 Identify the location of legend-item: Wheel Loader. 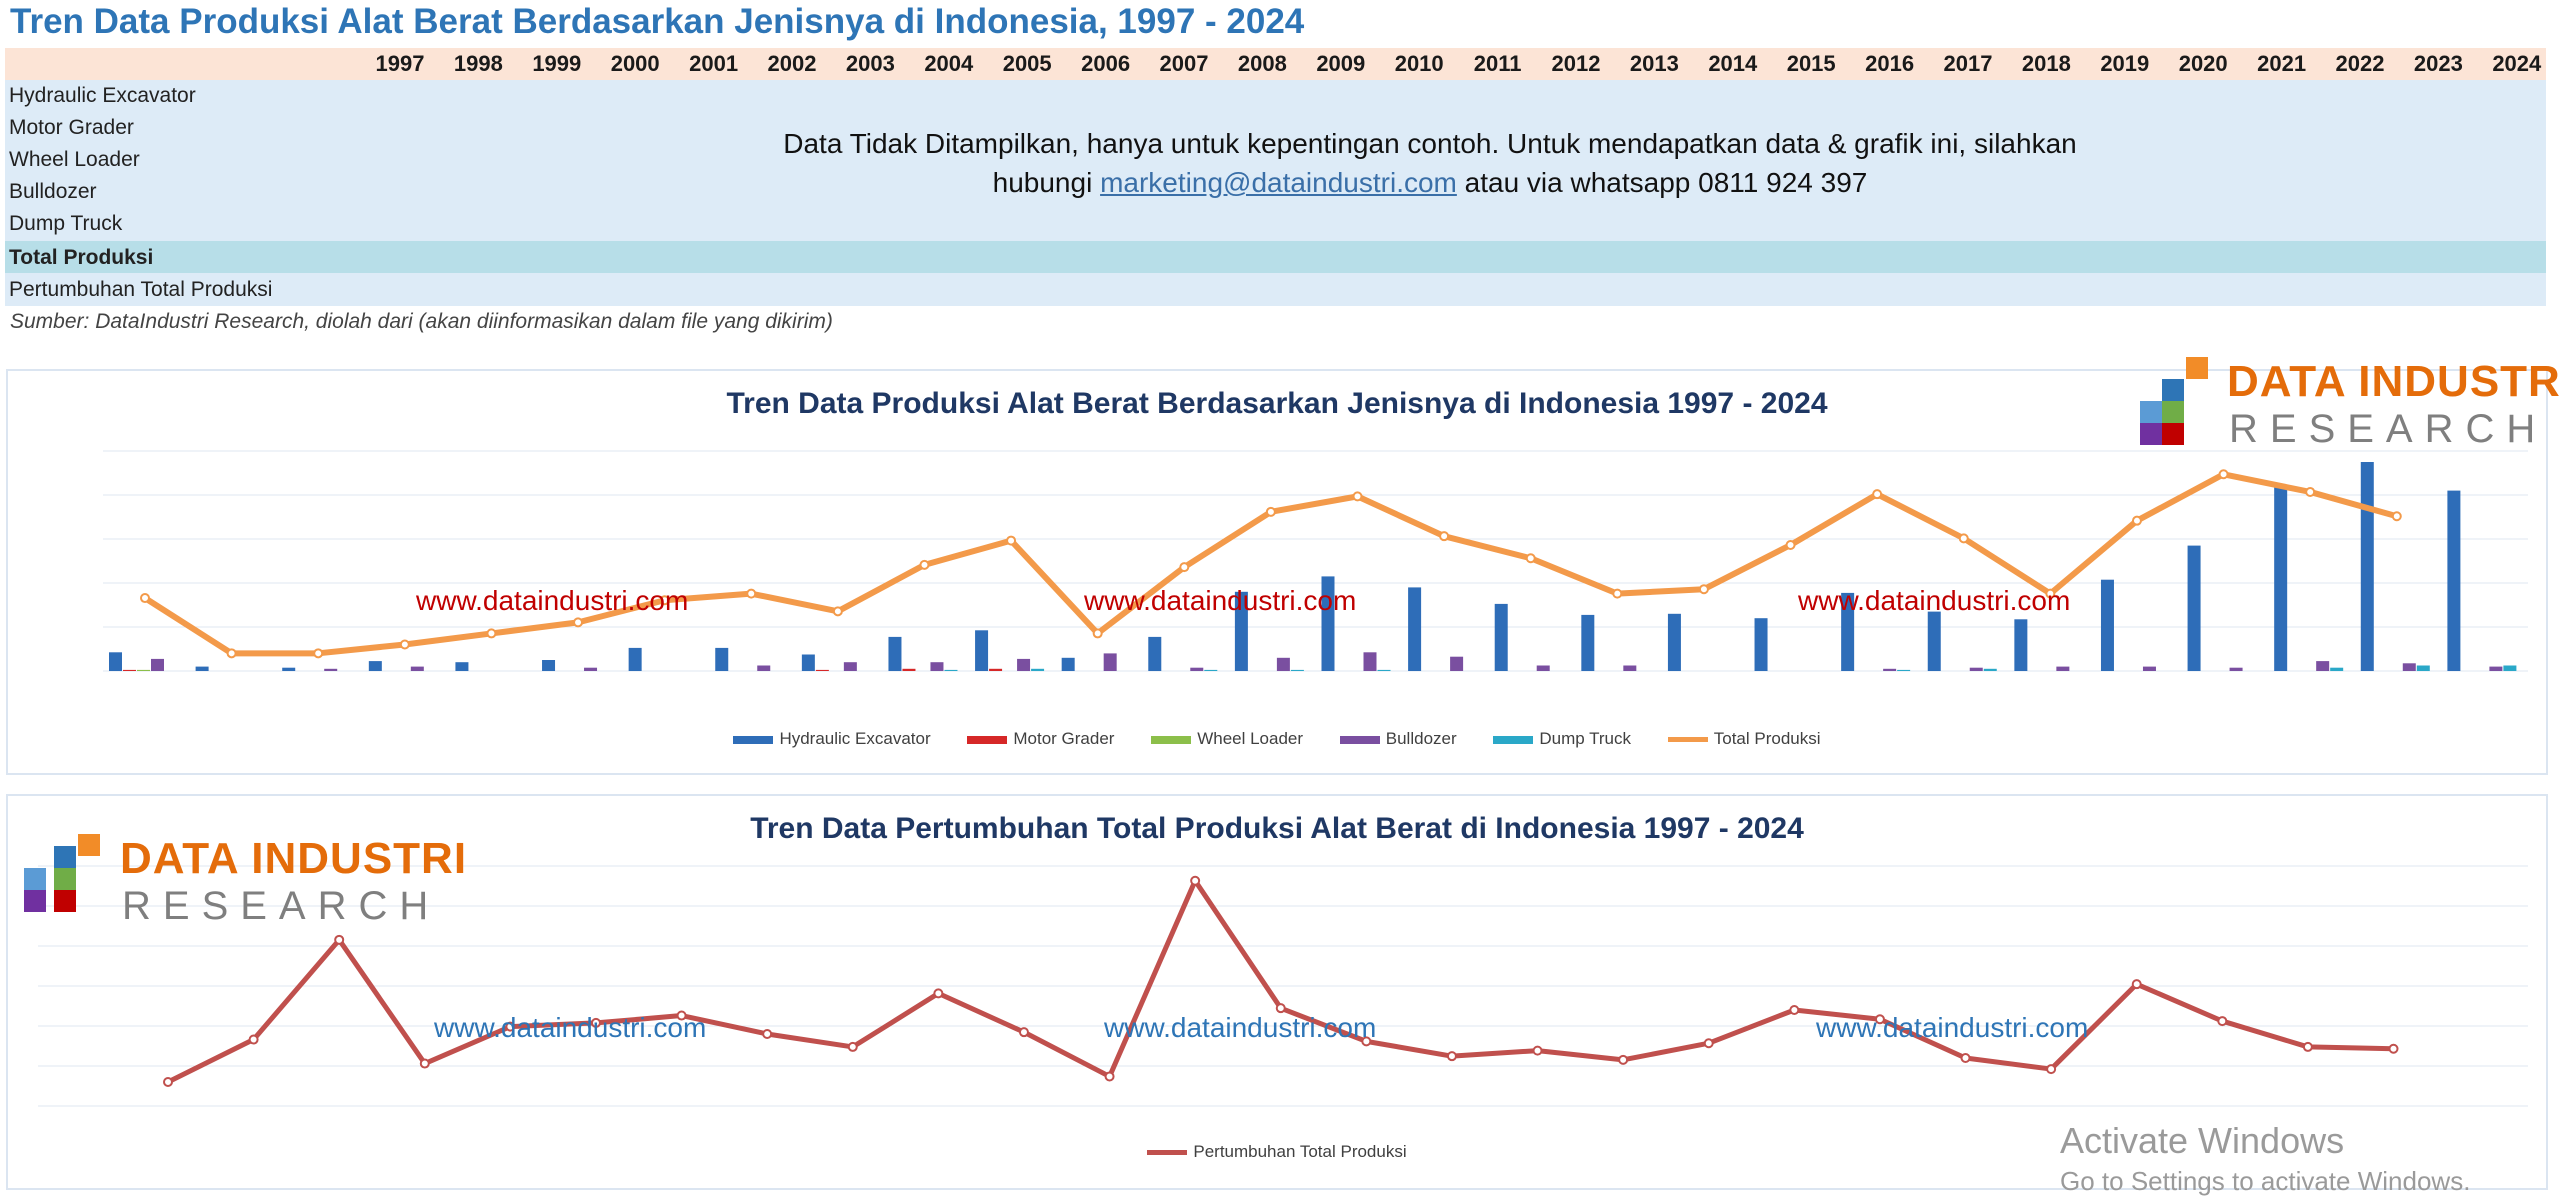
(1227, 739).